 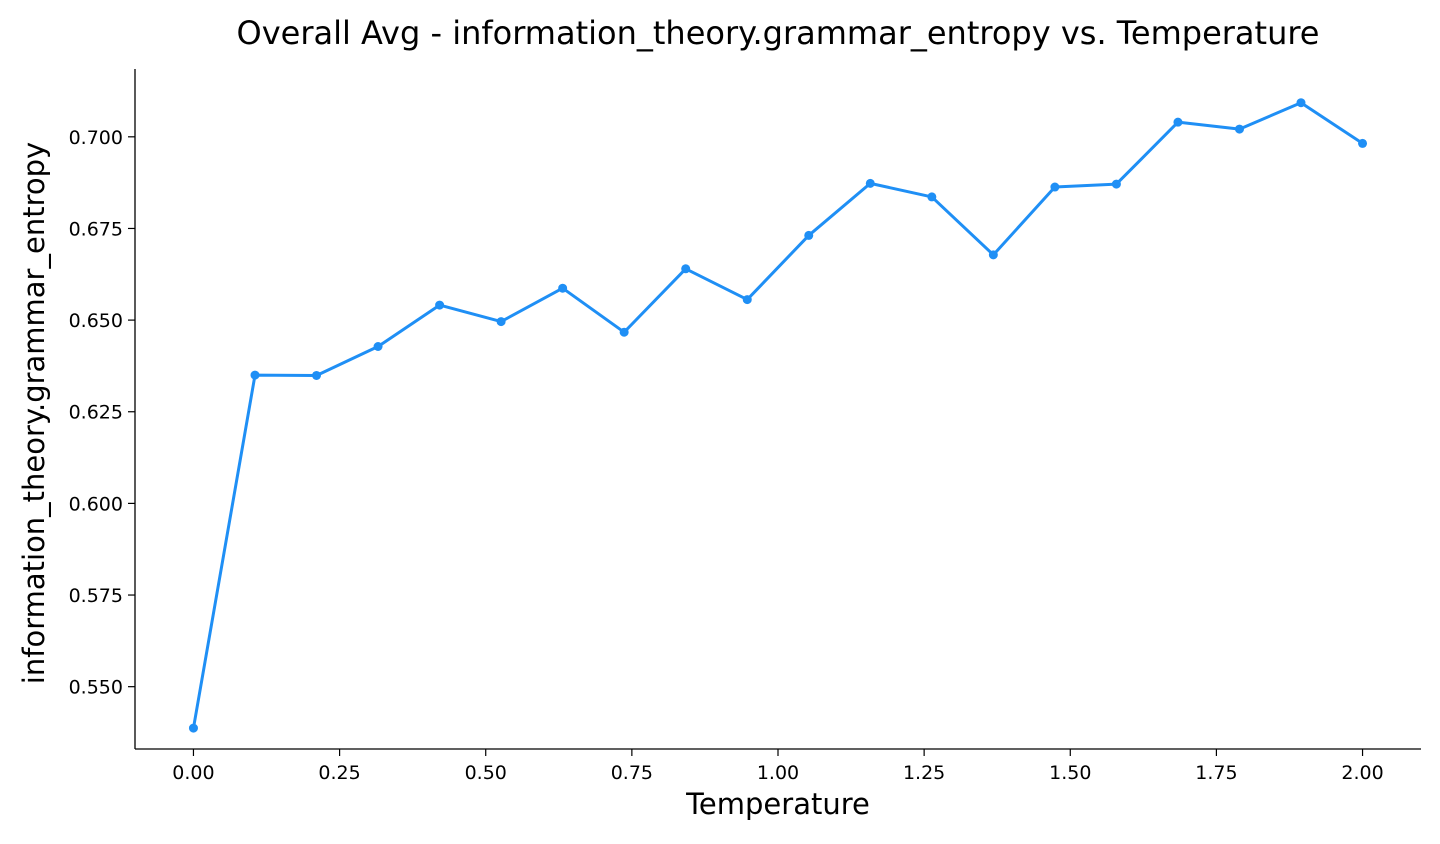 What do you see at coordinates (339, 773) in the screenshot?
I see `x-tick-label: 0.25` at bounding box center [339, 773].